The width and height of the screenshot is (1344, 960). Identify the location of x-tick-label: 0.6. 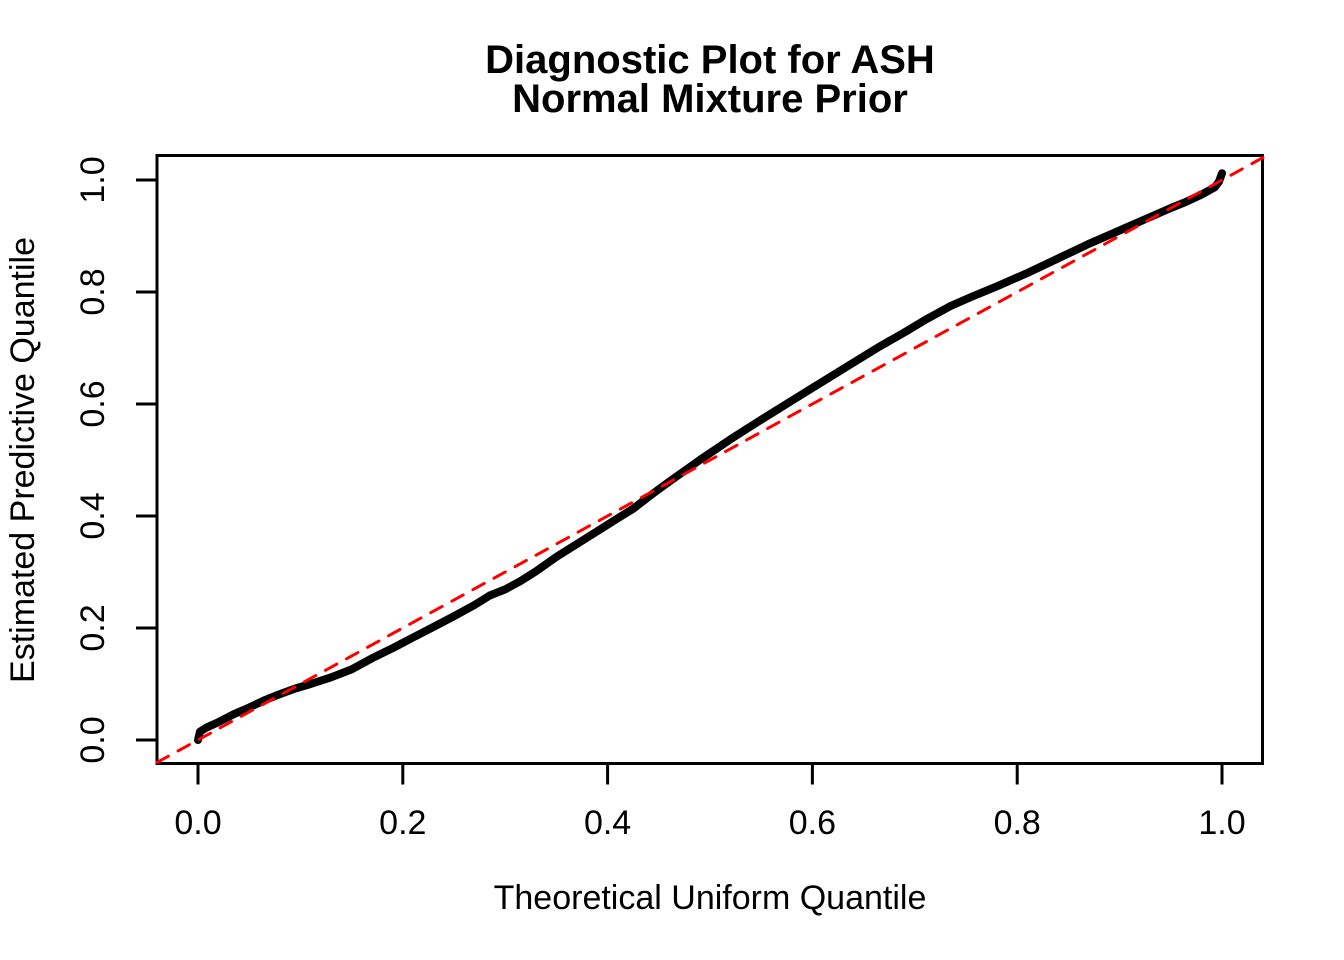
(812, 823).